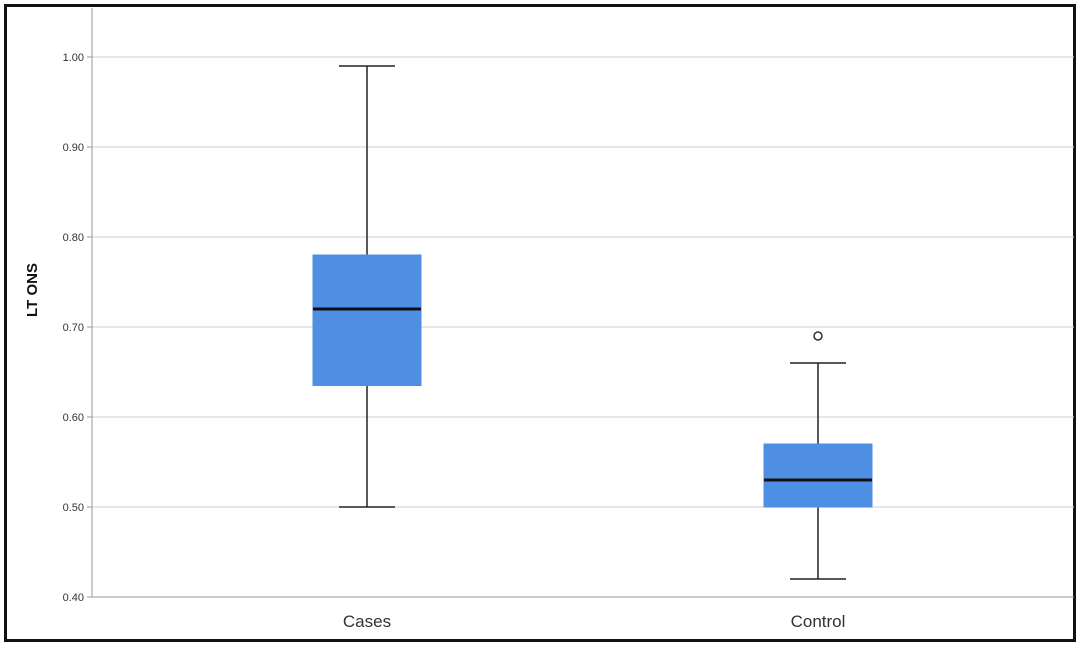  Describe the element at coordinates (78, 306) in the screenshot. I see `y-axis: 0.40 0.50 0.60 0.70 0.80 0.90 1.00` at that location.